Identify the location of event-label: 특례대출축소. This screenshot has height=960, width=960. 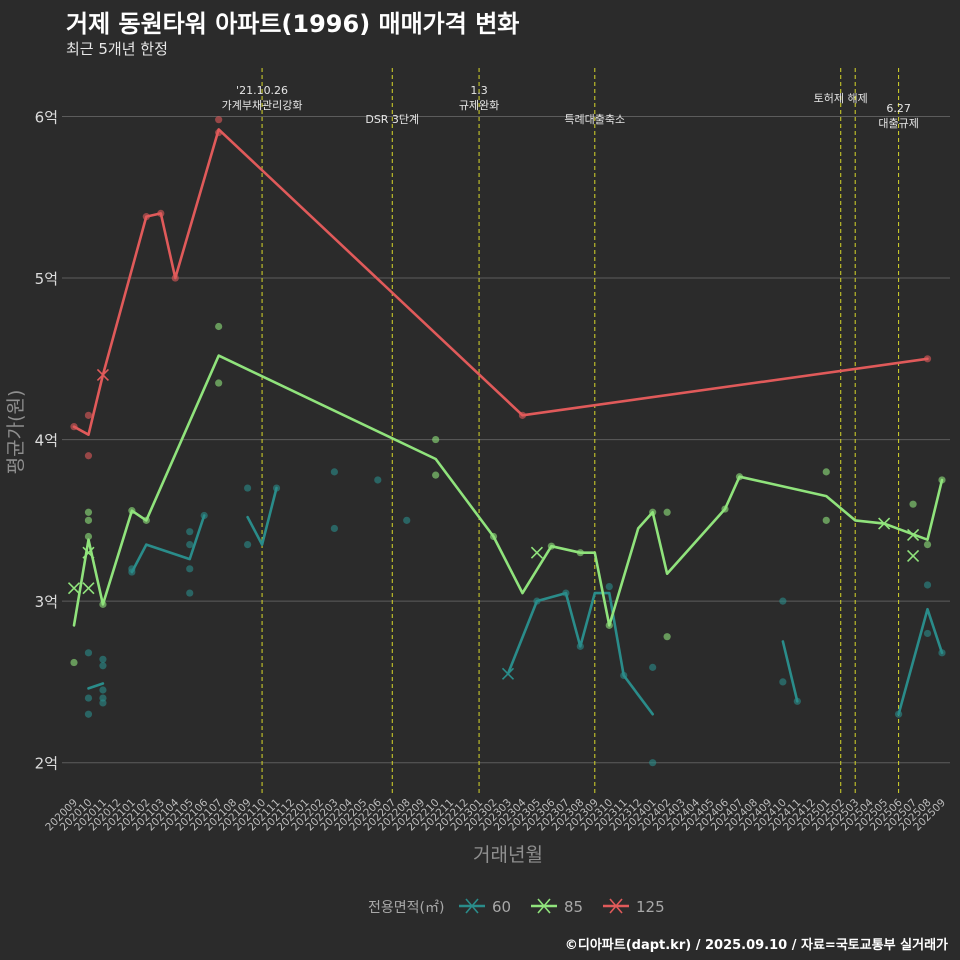
(594, 119).